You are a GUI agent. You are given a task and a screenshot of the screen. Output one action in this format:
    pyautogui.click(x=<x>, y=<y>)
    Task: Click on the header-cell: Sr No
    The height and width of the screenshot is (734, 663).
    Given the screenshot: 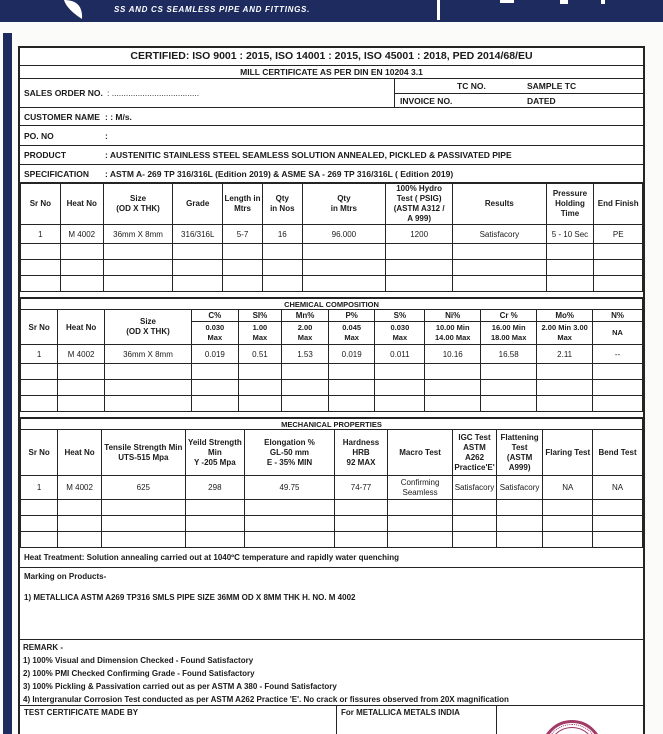 What is the action you would take?
    pyautogui.click(x=39, y=327)
    